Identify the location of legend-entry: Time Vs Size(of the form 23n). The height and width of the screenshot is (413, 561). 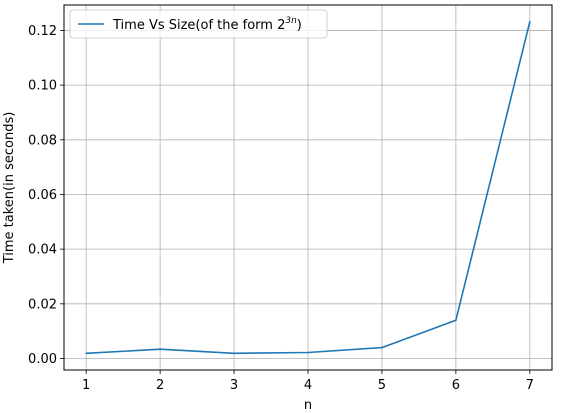
(207, 24).